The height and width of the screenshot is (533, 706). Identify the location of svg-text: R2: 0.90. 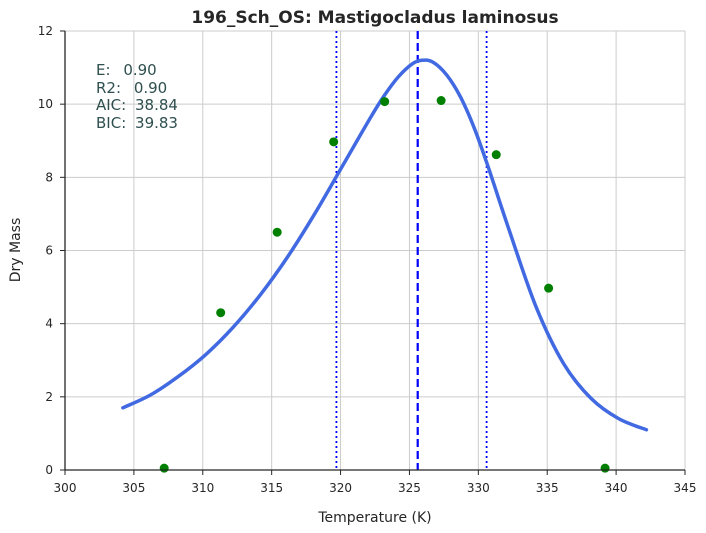
(131, 88).